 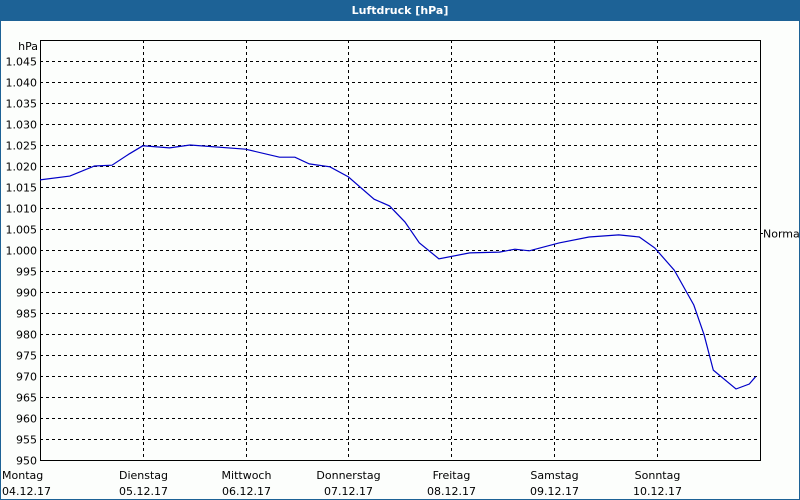 I want to click on y-tick-label: 980, so click(x=26, y=335).